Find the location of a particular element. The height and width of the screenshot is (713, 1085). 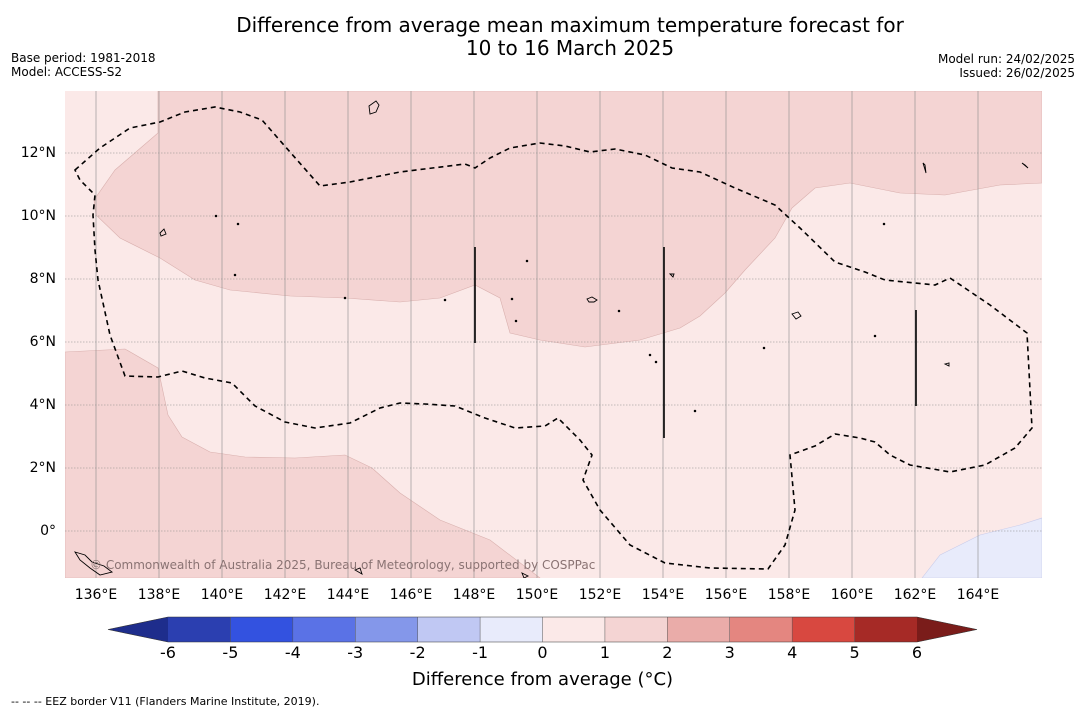

lat-label: 8°N is located at coordinates (42, 279).